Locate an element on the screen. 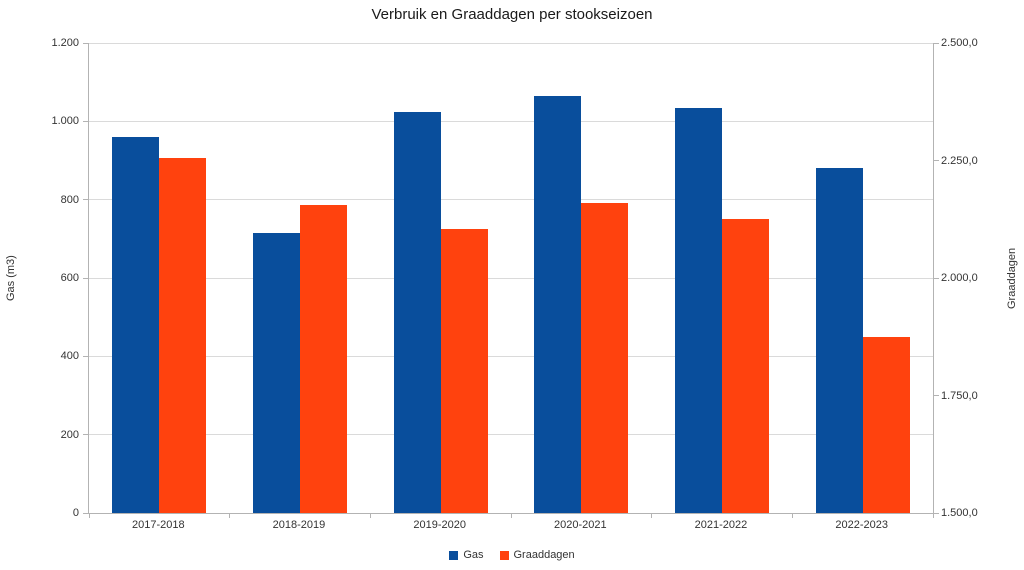 This screenshot has width=1024, height=570. bar-group-2018-2019 is located at coordinates (300, 278).